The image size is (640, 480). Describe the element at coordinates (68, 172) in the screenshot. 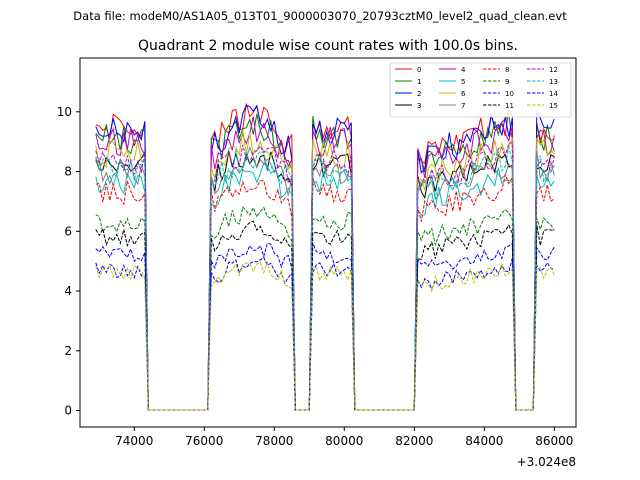

I see `y-tick-label: 8` at that location.